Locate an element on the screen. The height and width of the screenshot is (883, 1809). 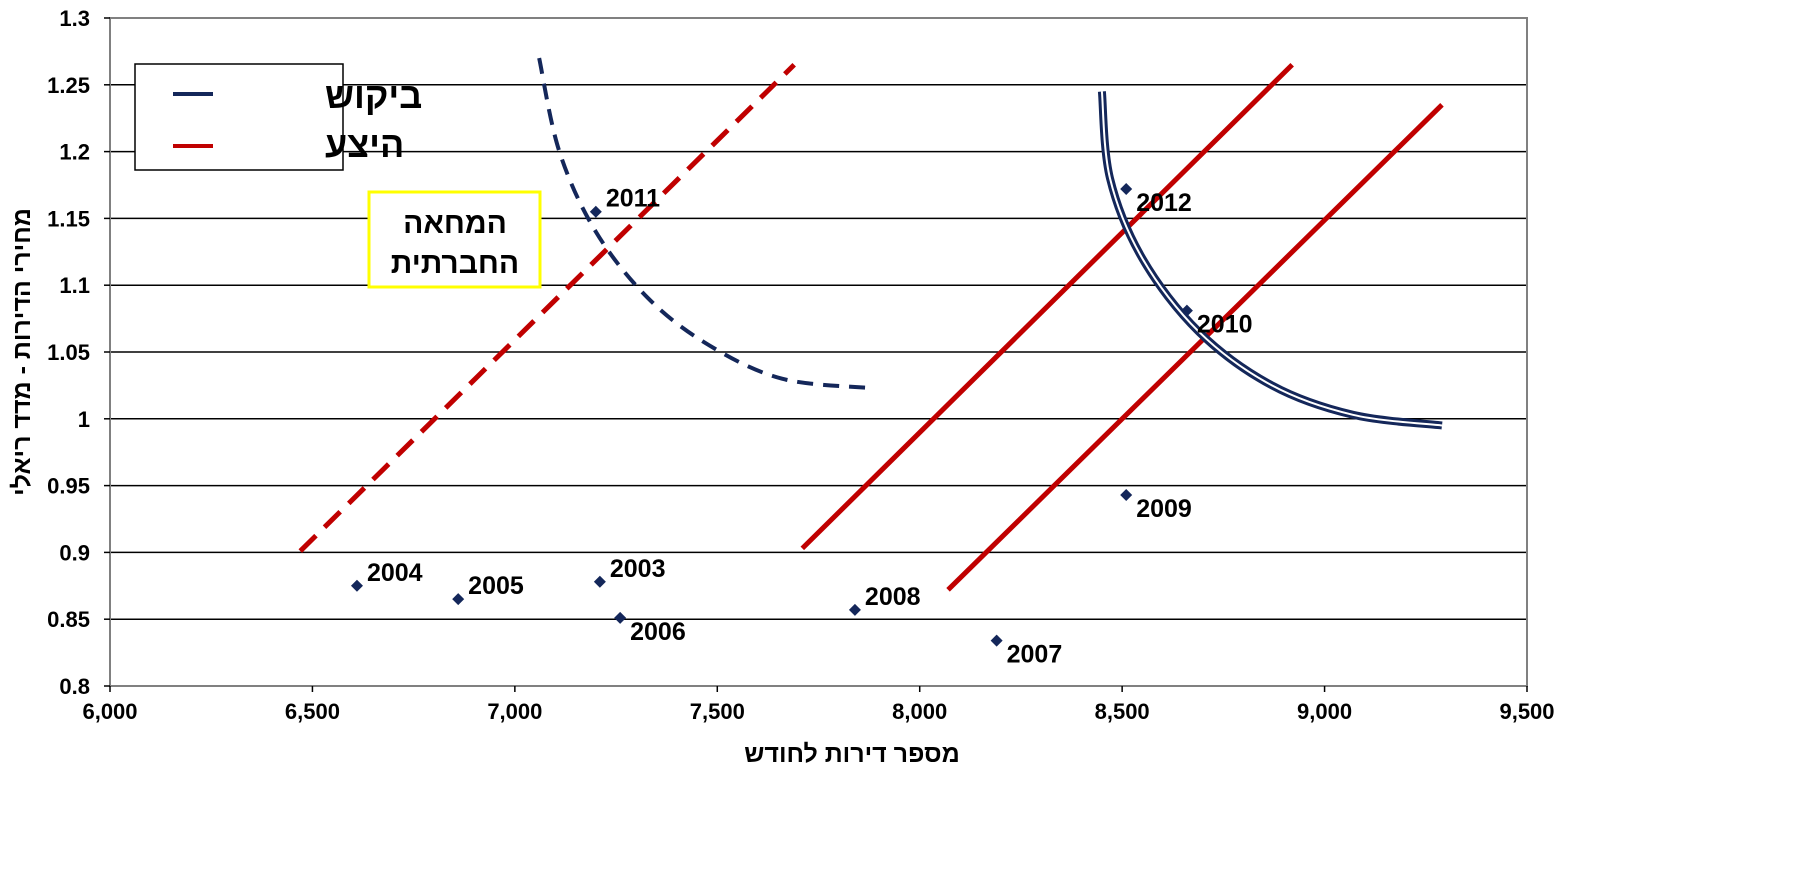
data-point-label: 2006 is located at coordinates (658, 632).